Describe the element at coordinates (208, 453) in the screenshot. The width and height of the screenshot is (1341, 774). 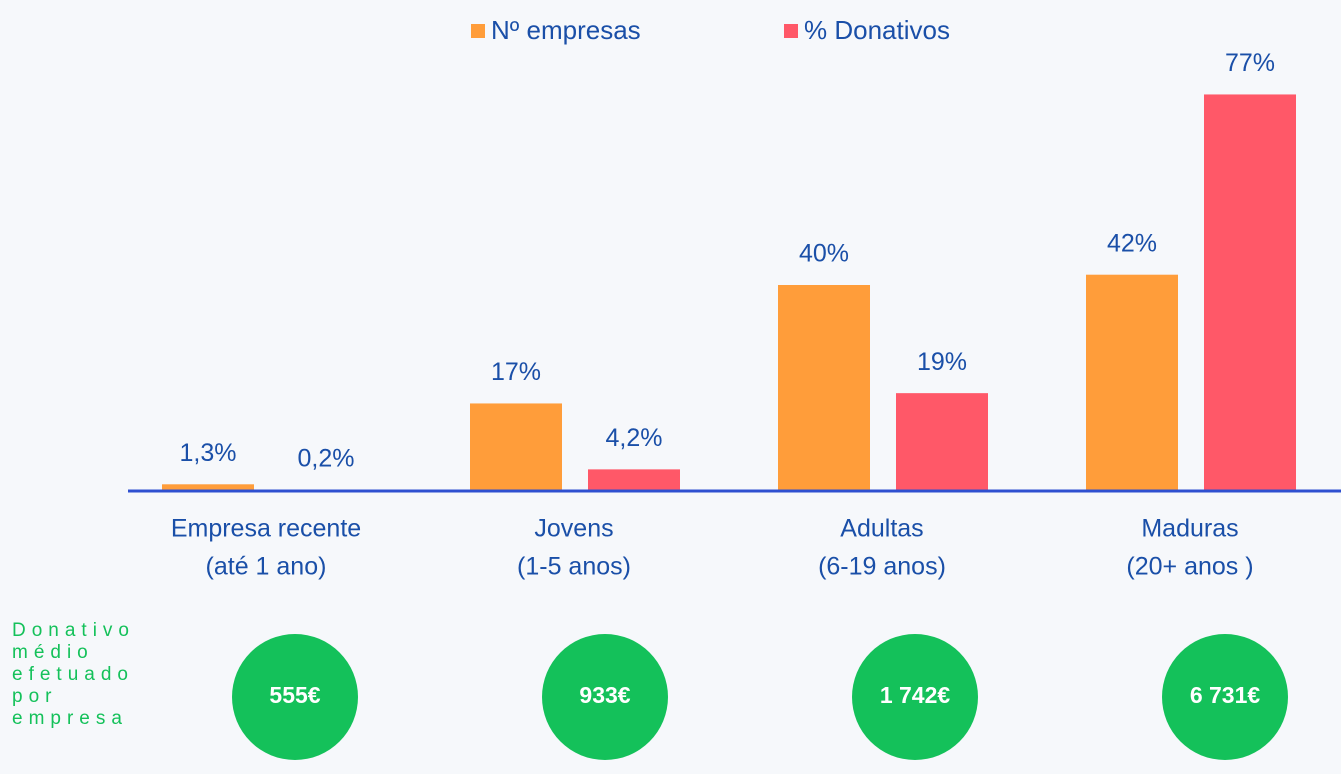
I see `value-label: 1,3%` at that location.